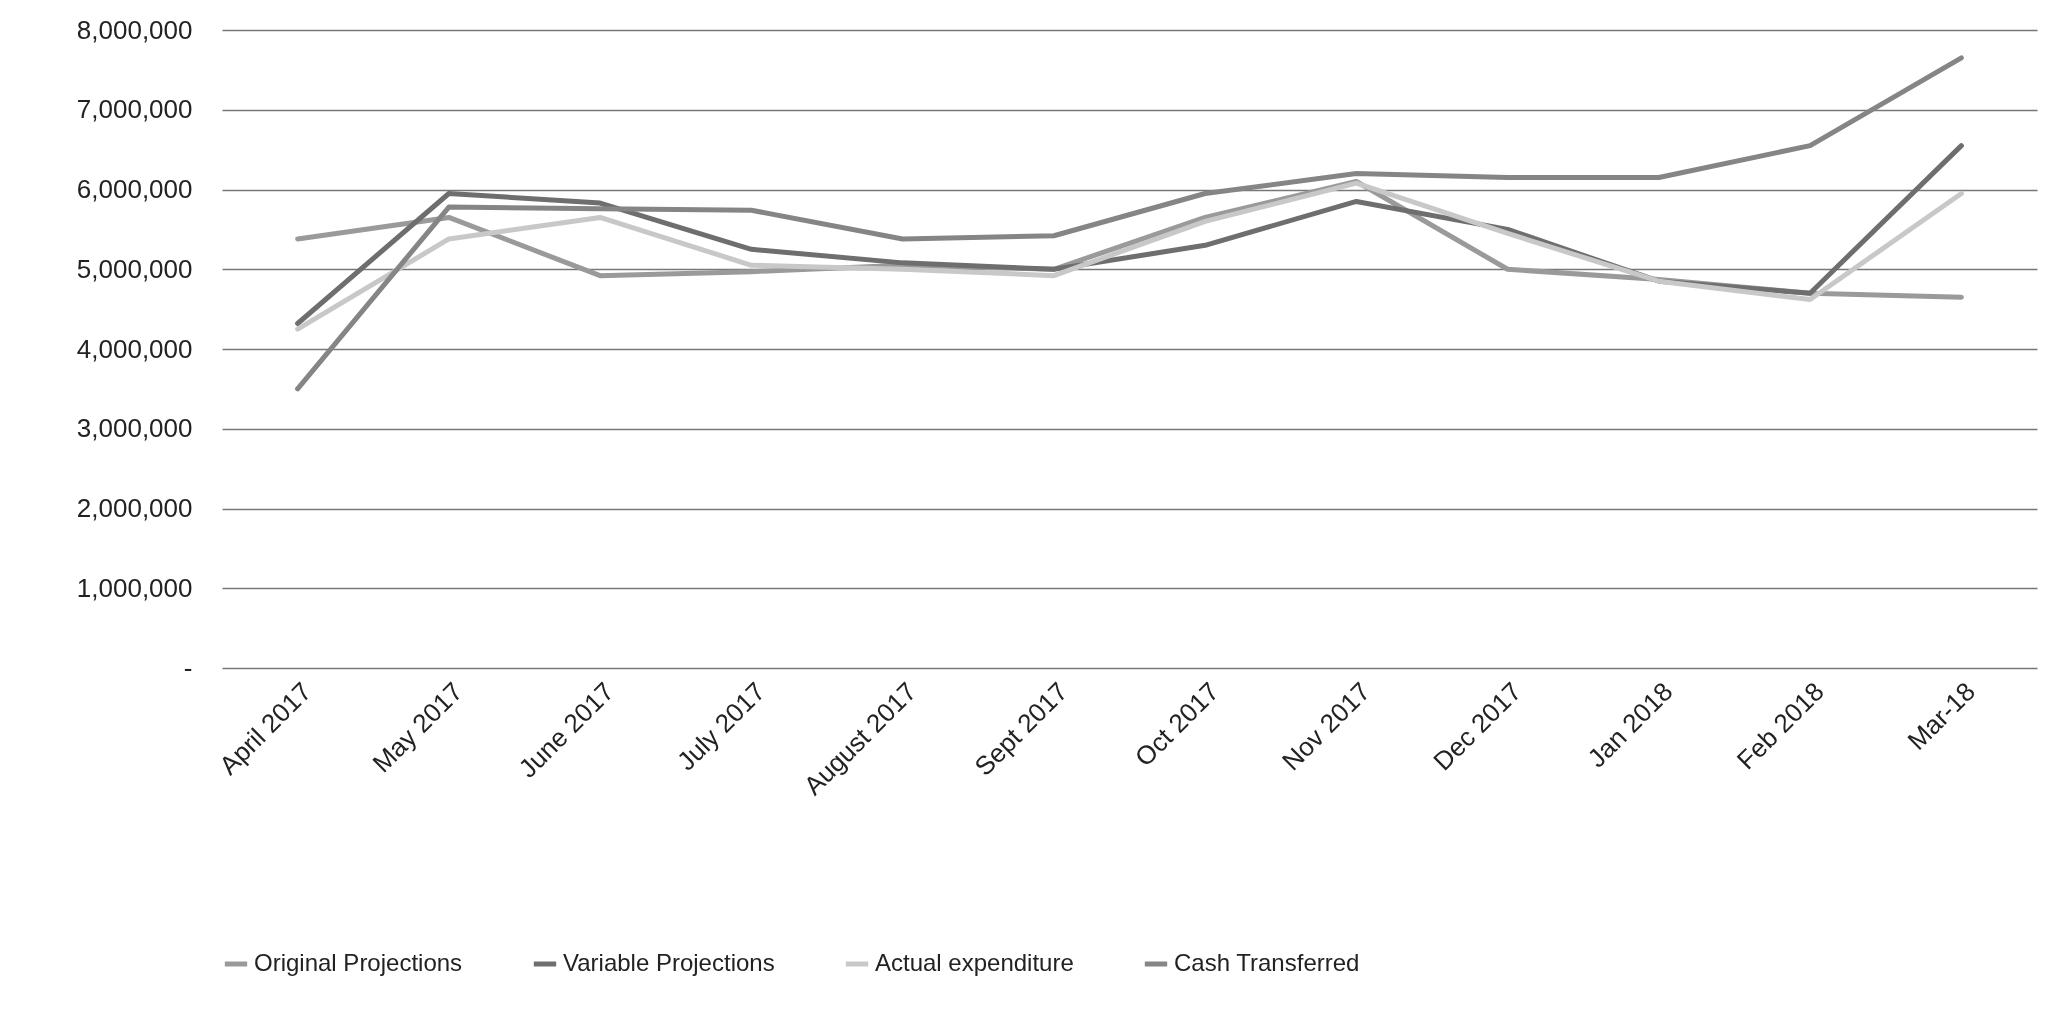 This screenshot has height=1010, width=2045. What do you see at coordinates (669, 962) in the screenshot?
I see `legend-label: Variable Projections` at bounding box center [669, 962].